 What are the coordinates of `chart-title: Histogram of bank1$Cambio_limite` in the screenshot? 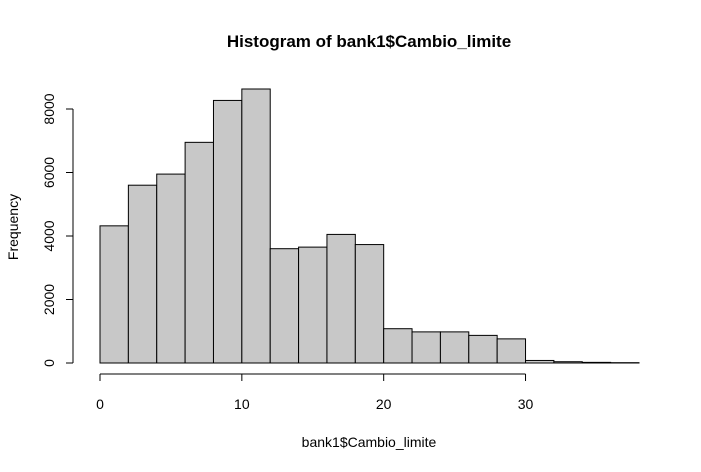 It's located at (369, 41).